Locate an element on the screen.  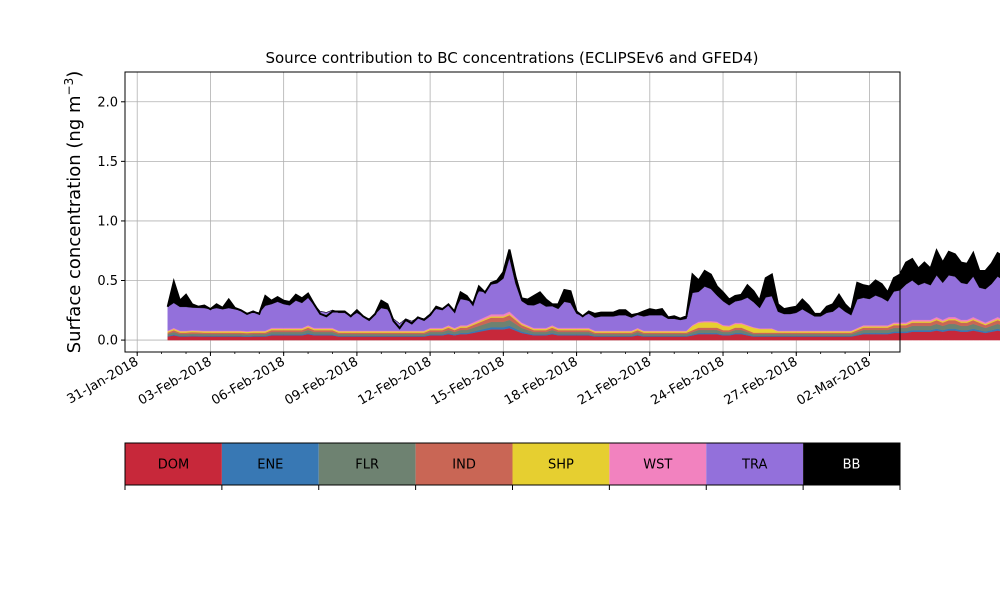
x-tick-label: 31-Jan-2018 is located at coordinates (103, 380).